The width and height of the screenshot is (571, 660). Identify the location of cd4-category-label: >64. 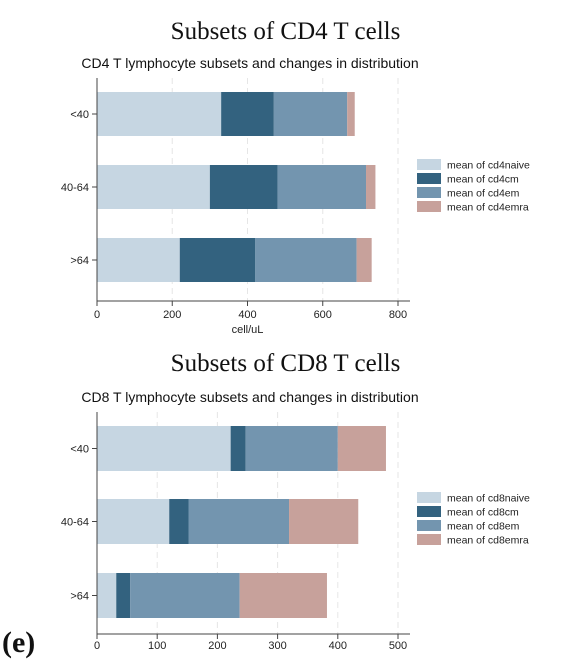
(79, 261).